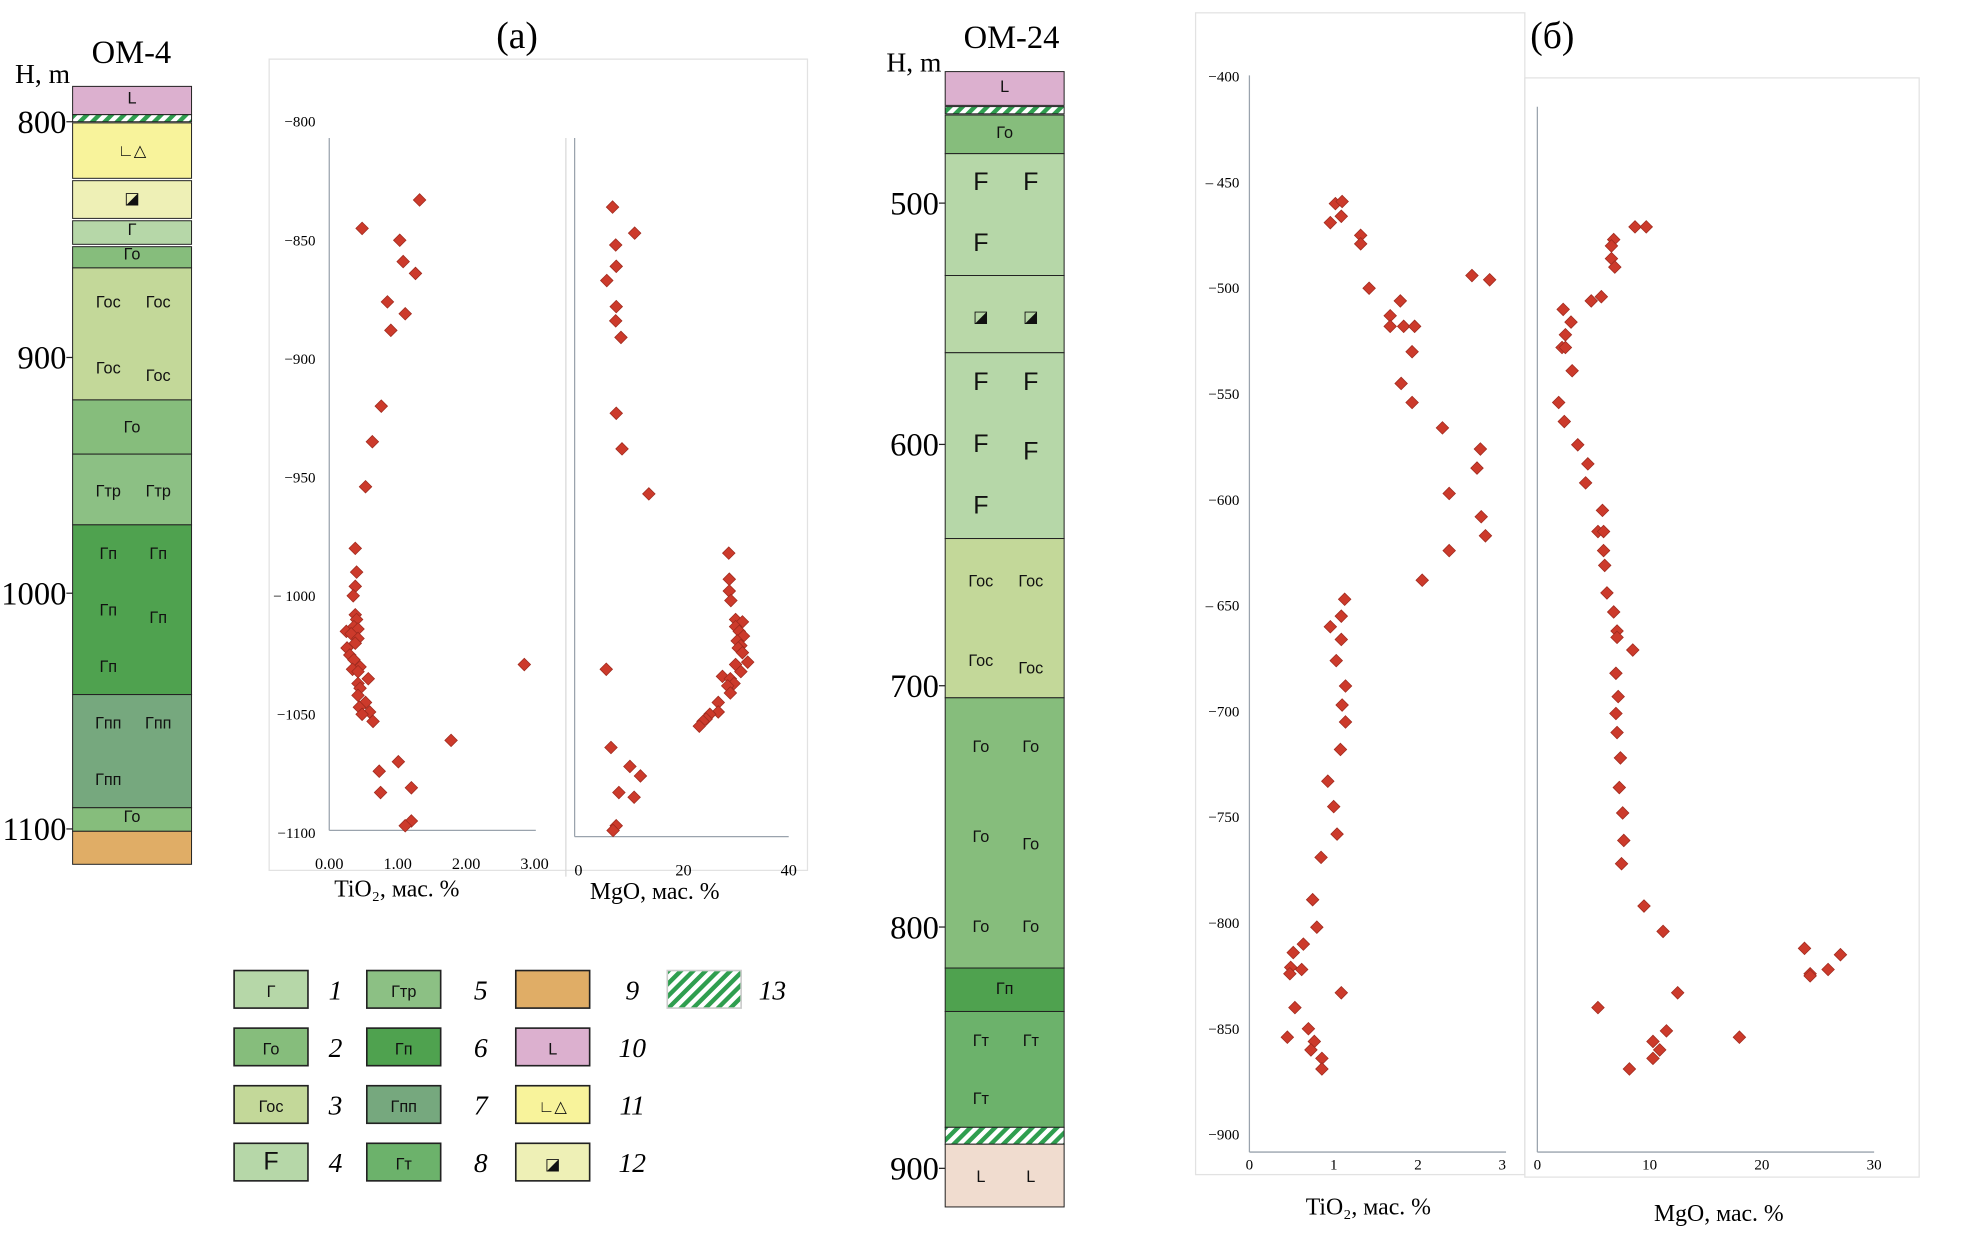 The width and height of the screenshot is (1963, 1240). I want to click on y-tick-label: −750, so click(1223, 818).